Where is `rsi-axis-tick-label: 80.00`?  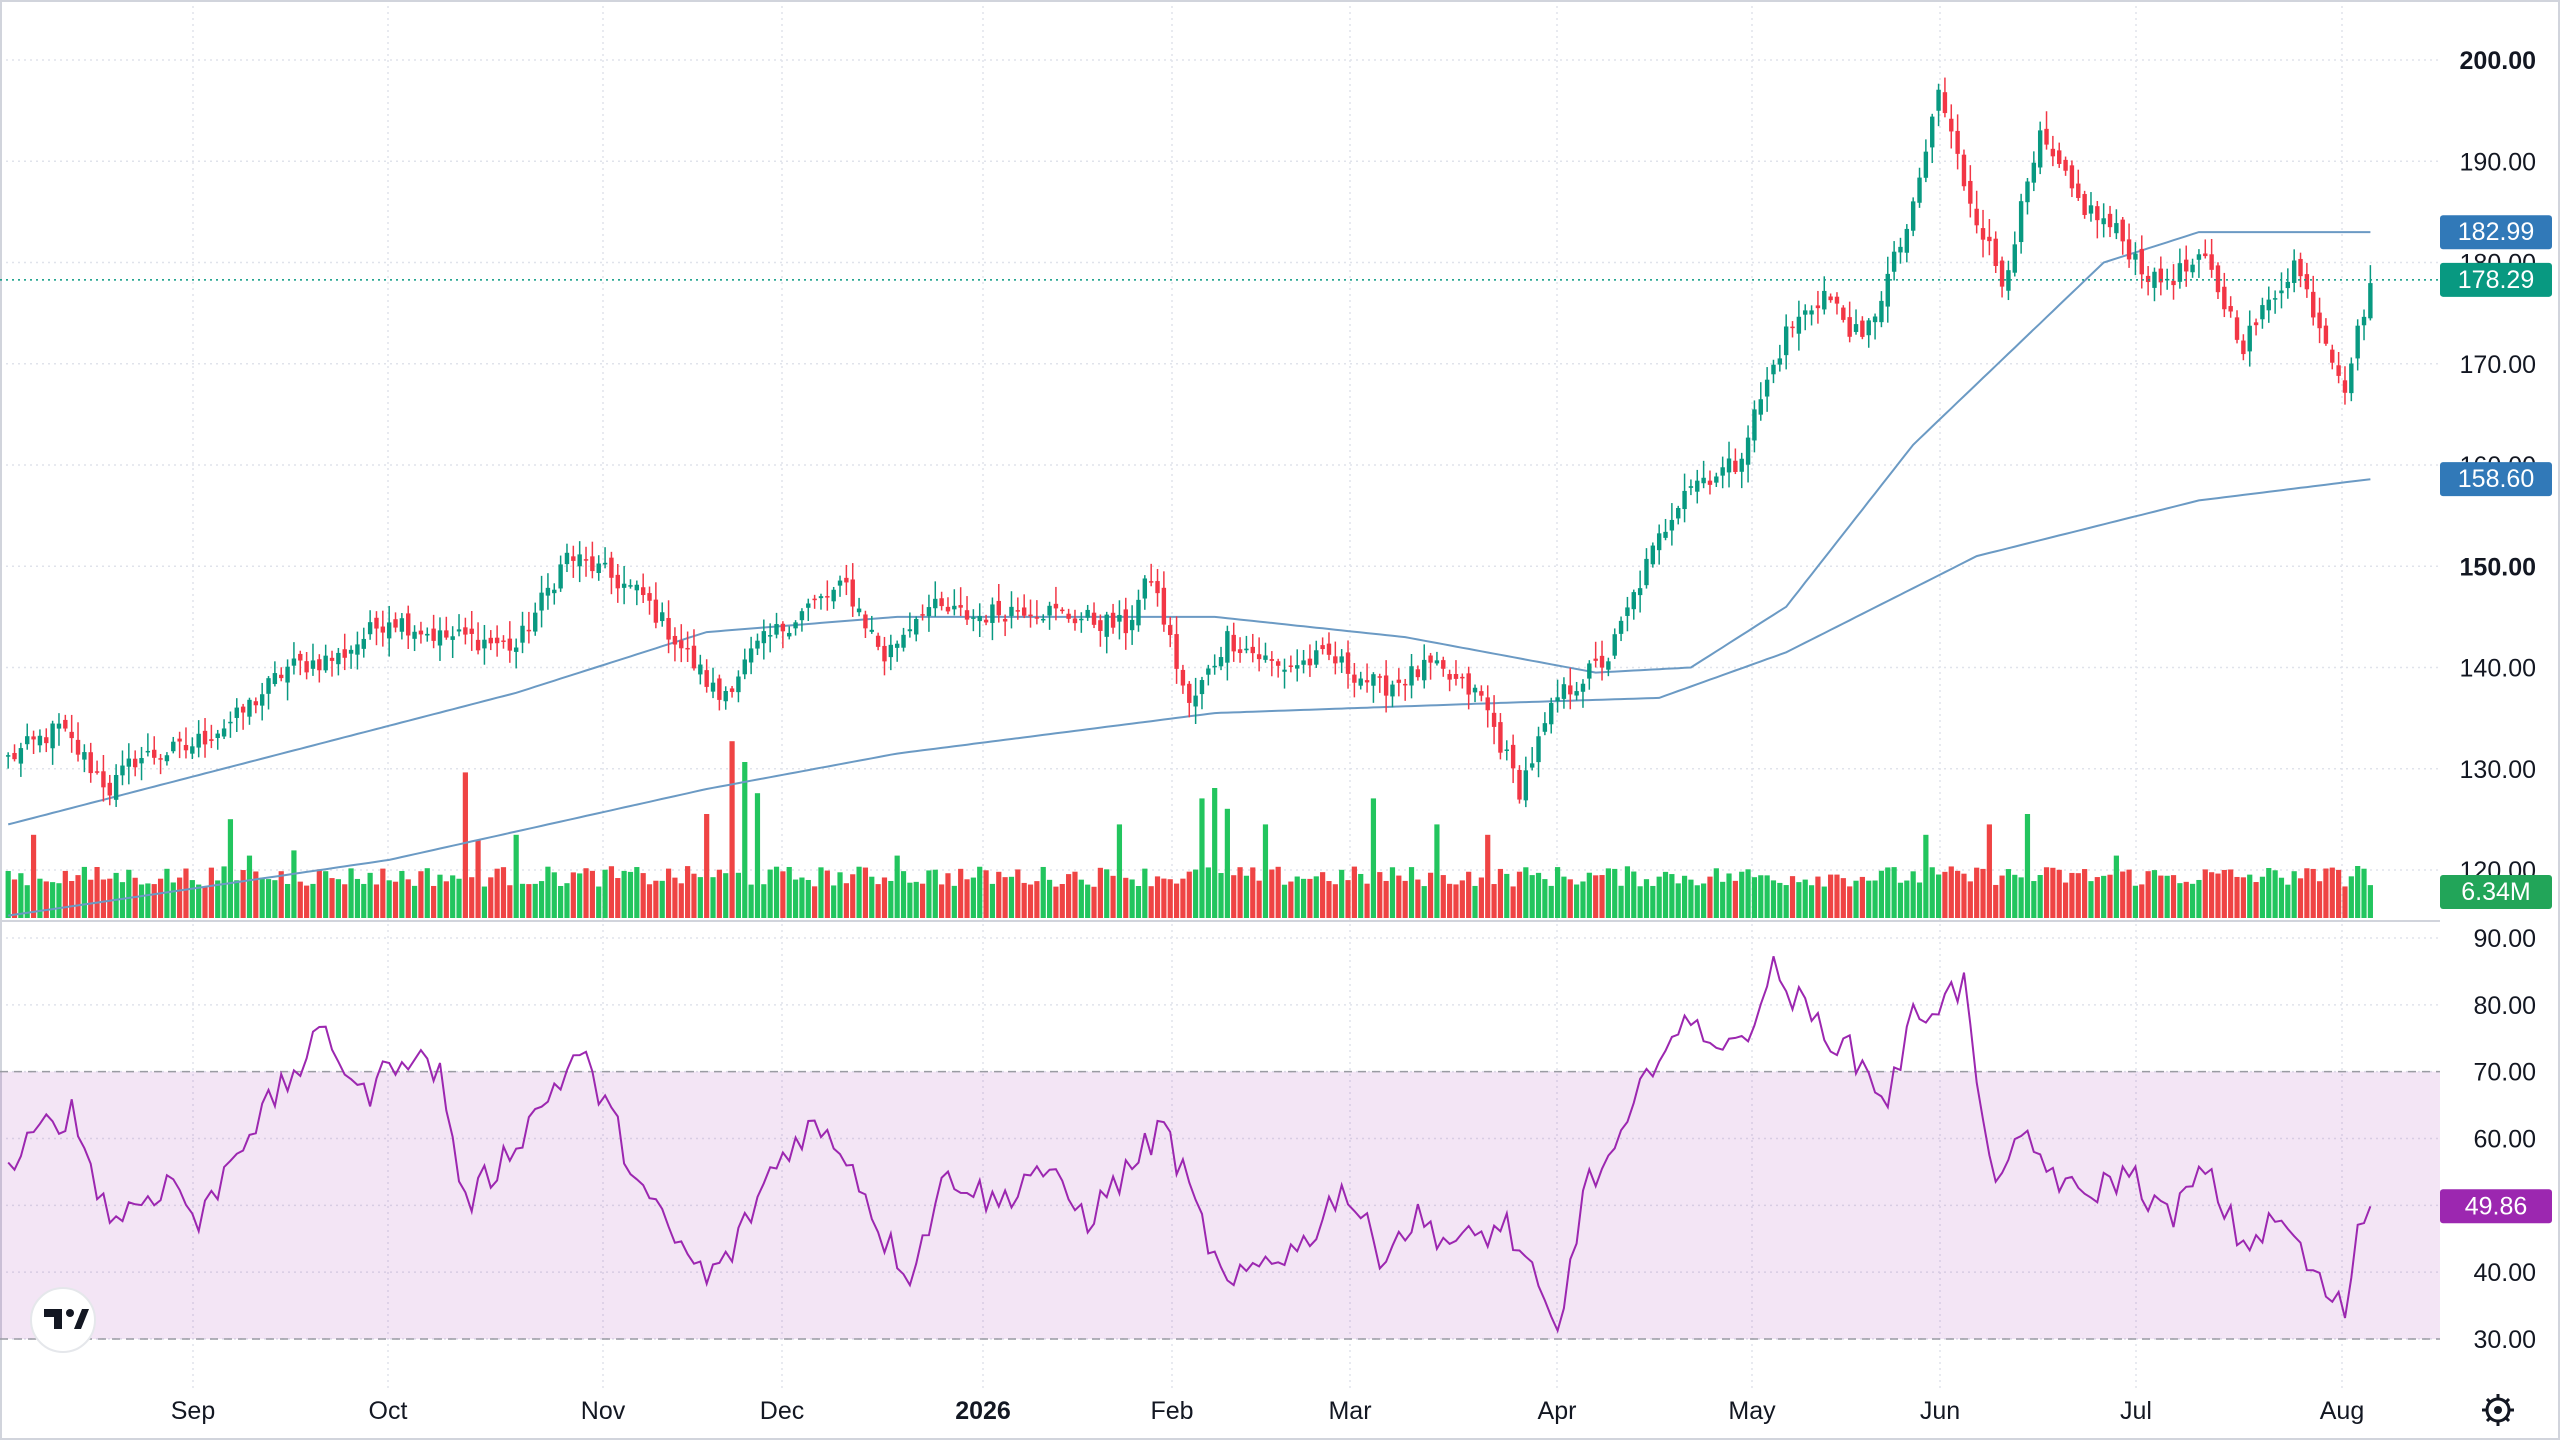
rsi-axis-tick-label: 80.00 is located at coordinates (2504, 1006).